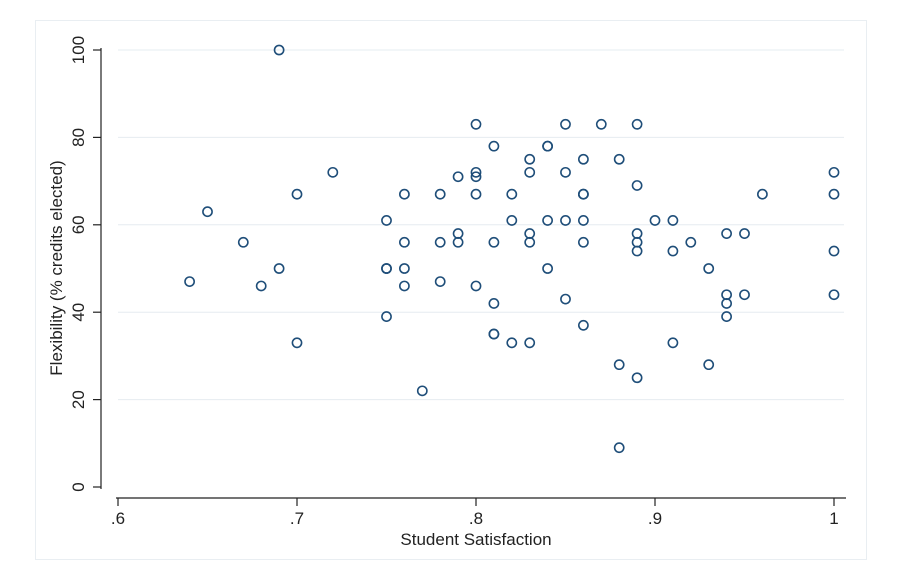  What do you see at coordinates (78, 486) in the screenshot?
I see `y-tick-label: 0` at bounding box center [78, 486].